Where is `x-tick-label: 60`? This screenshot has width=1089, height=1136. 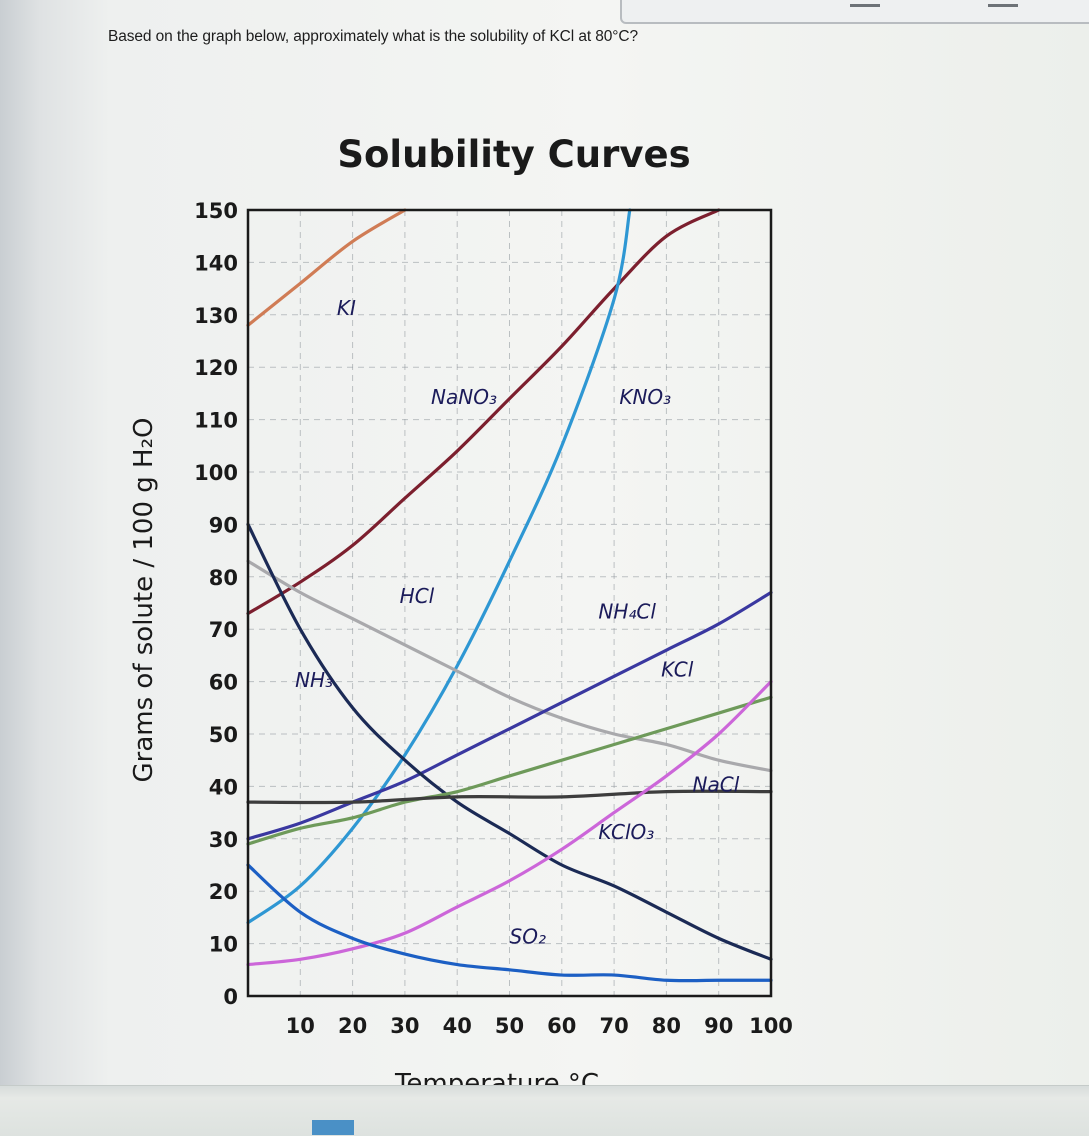
x-tick-label: 60 is located at coordinates (561, 1026).